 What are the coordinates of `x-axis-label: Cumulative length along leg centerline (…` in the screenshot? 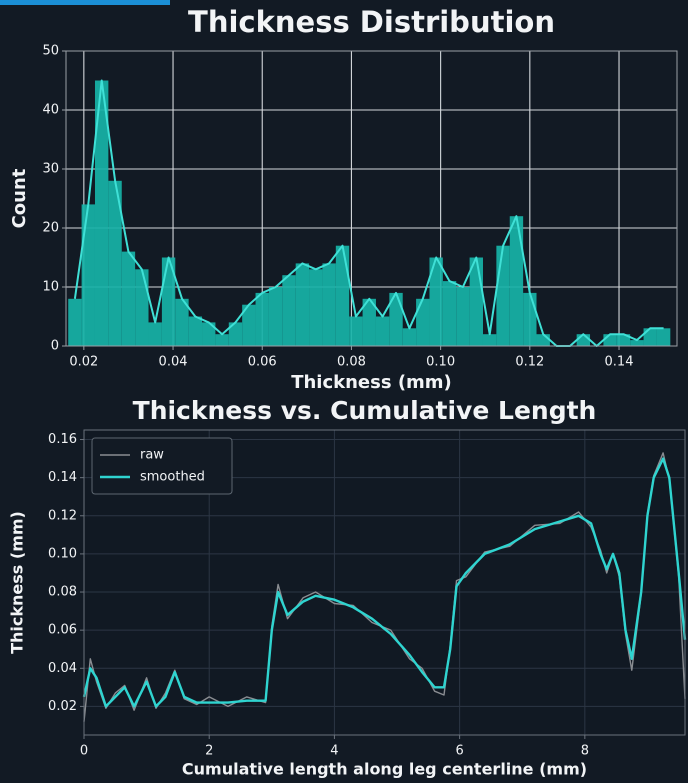 It's located at (384, 769).